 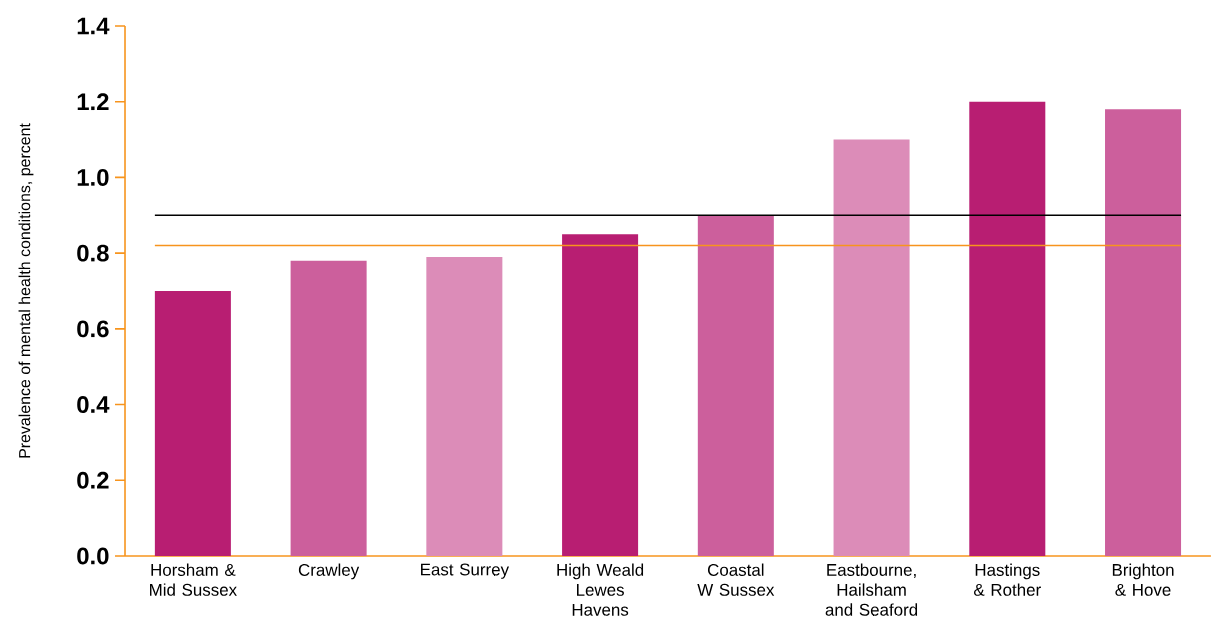 What do you see at coordinates (600, 589) in the screenshot?
I see `x-tick-label: High Weald Lewes Havens` at bounding box center [600, 589].